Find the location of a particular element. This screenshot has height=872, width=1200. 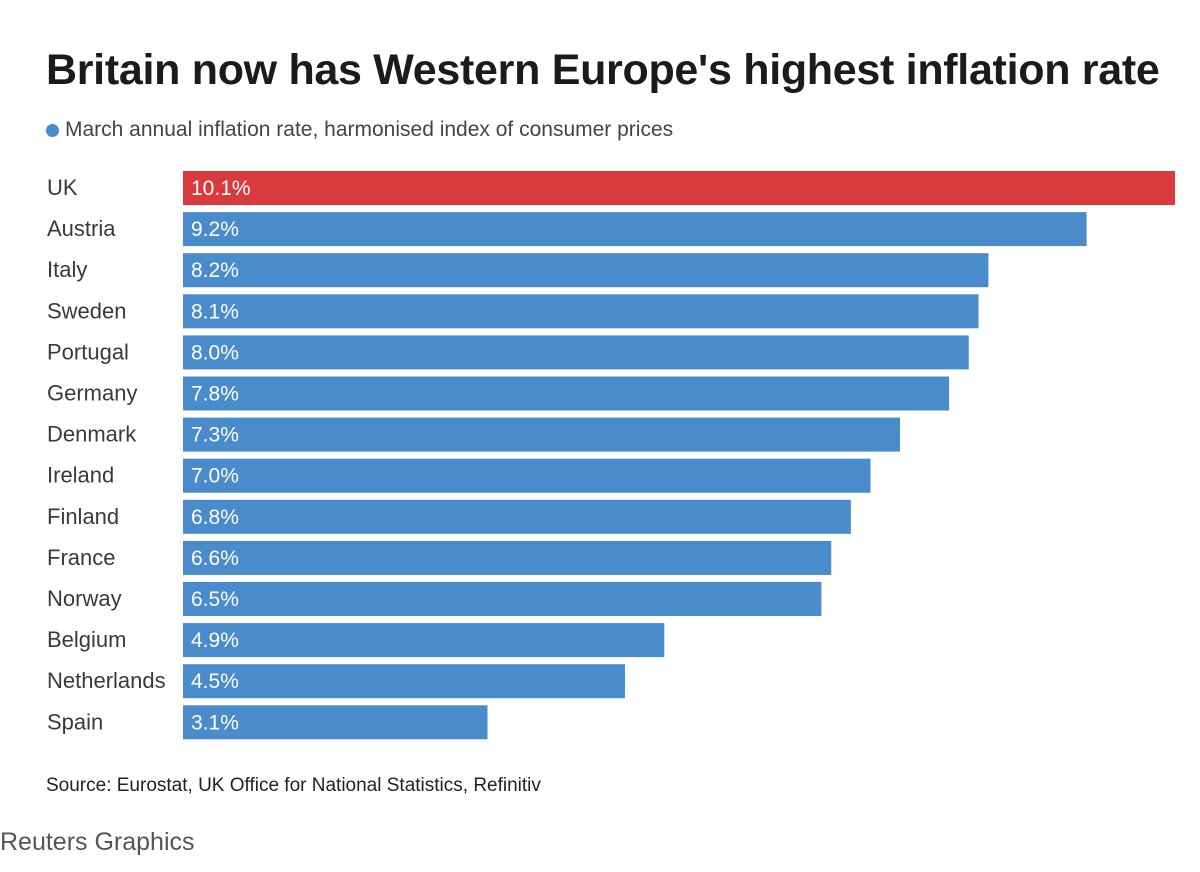

value-label: 10.1% is located at coordinates (221, 188).